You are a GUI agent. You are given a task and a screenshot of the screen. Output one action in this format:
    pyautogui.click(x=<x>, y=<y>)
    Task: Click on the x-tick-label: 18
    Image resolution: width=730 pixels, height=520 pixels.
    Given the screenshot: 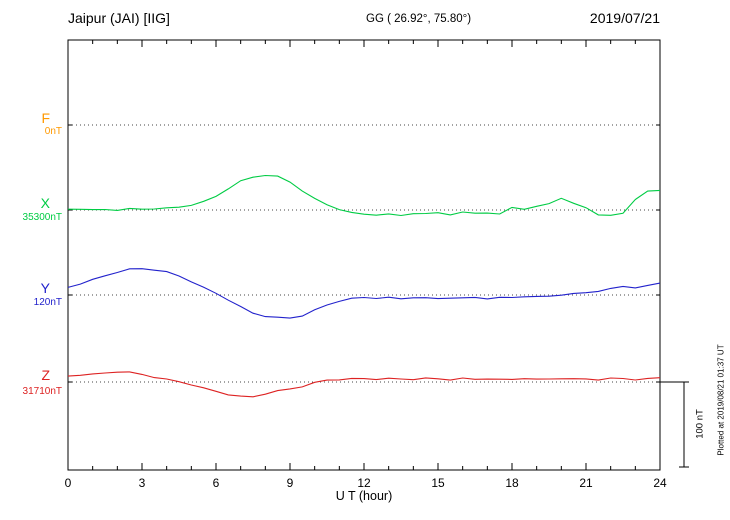 What is the action you would take?
    pyautogui.click(x=512, y=483)
    